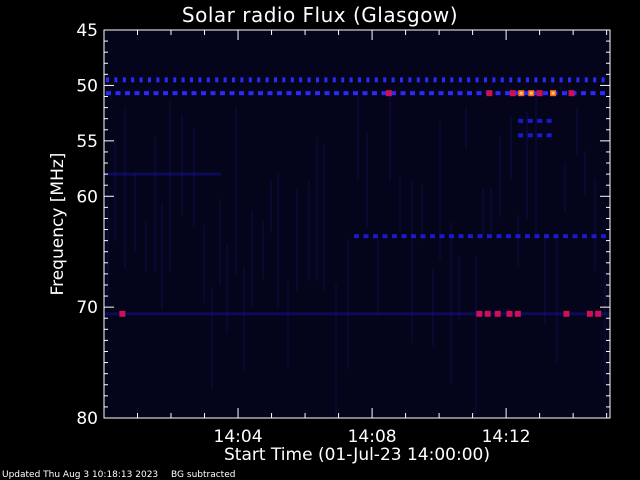  What do you see at coordinates (58, 224) in the screenshot?
I see `y-axis-label: Frequency [MHz]` at bounding box center [58, 224].